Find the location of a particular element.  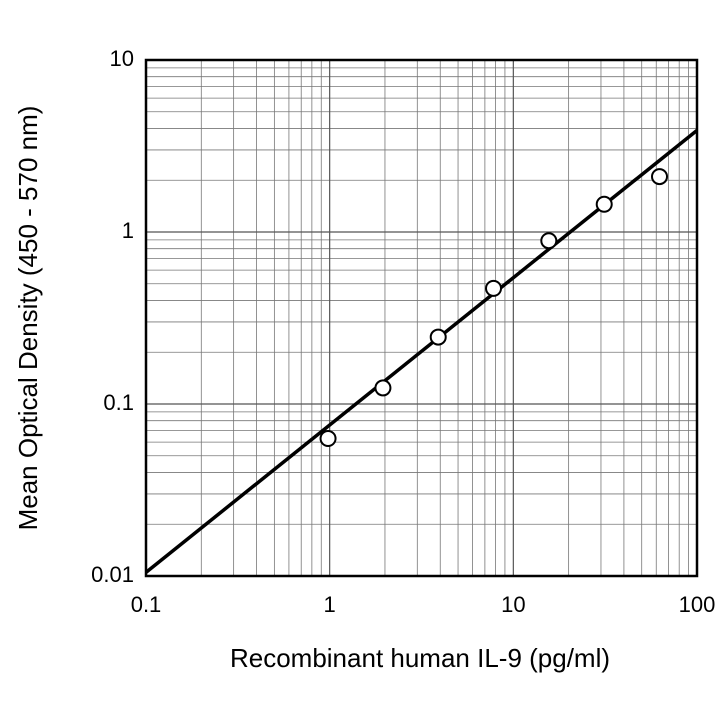

y-axis-label: Mean Optical Density (450 - 570 nm) is located at coordinates (28, 318).